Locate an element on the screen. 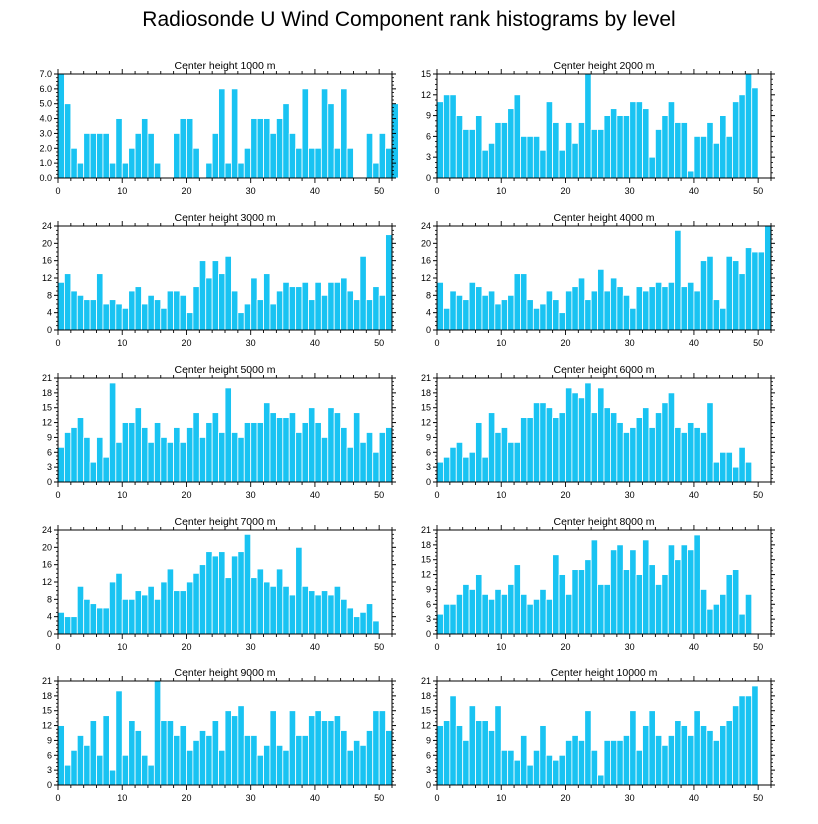  y-tick-label: 6 is located at coordinates (428, 452).